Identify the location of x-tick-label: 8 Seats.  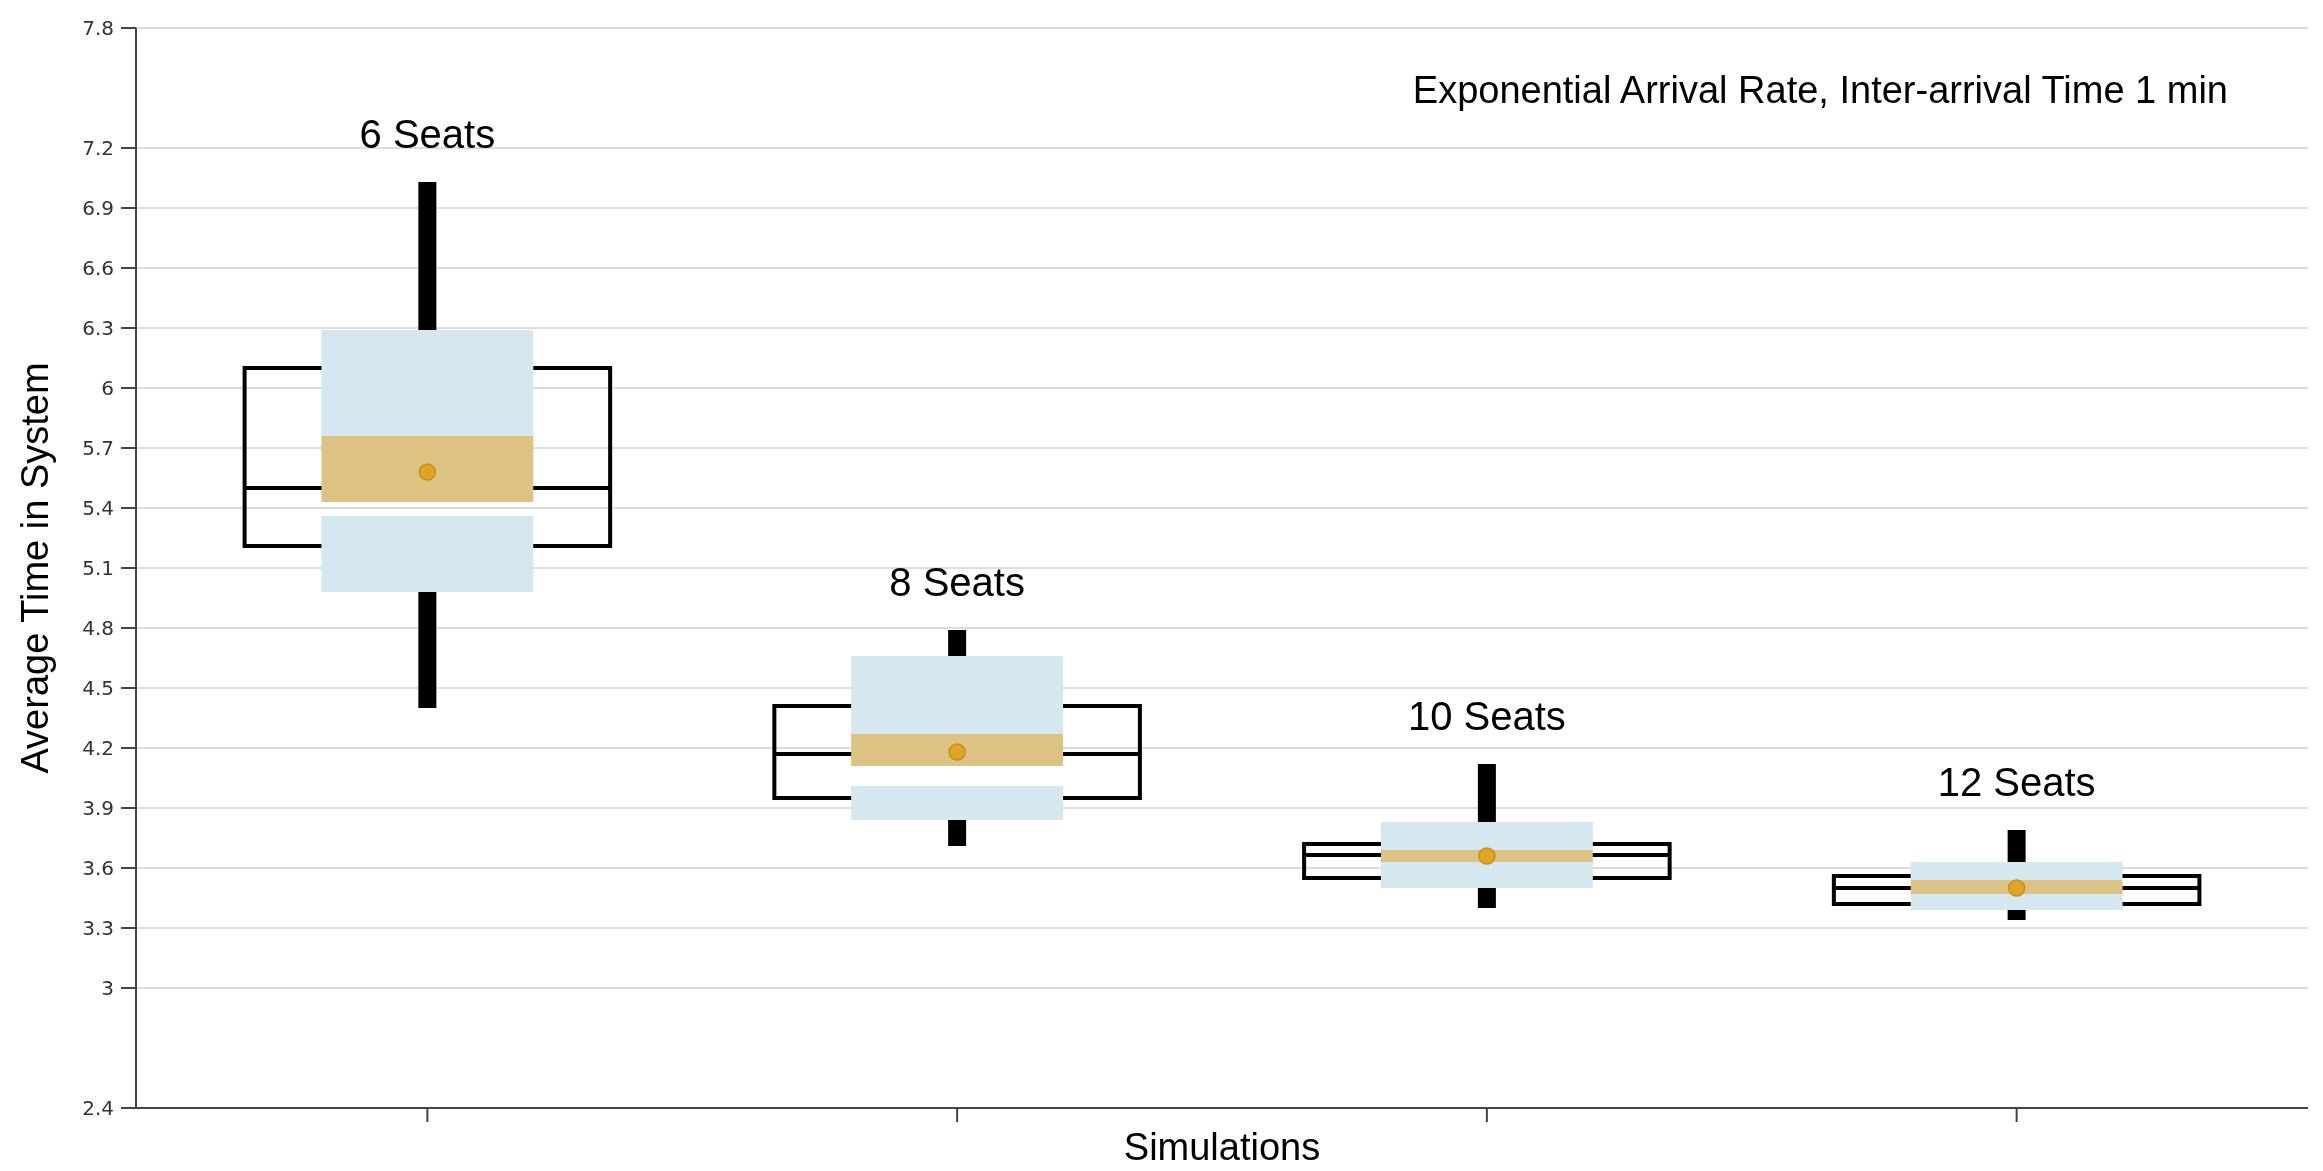
(957, 582).